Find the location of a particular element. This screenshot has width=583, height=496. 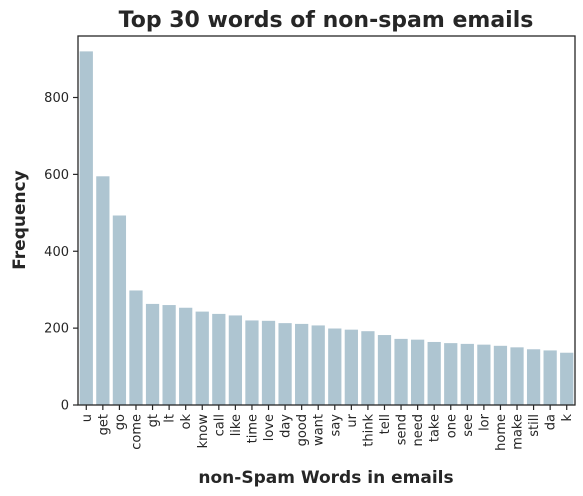

bar-ok is located at coordinates (186, 356).